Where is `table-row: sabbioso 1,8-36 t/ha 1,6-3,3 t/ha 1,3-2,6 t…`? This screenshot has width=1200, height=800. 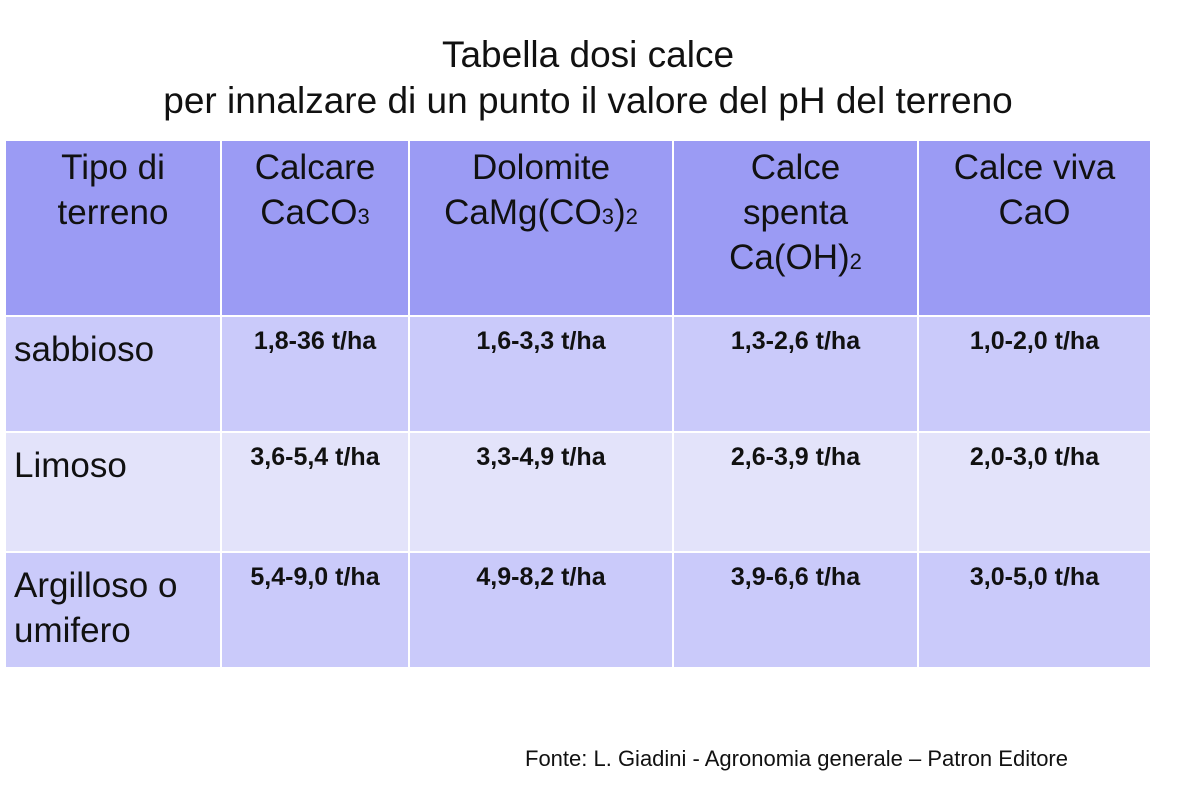
table-row: sabbioso 1,8-36 t/ha 1,6-3,3 t/ha 1,3-2,6 t… is located at coordinates (578, 374).